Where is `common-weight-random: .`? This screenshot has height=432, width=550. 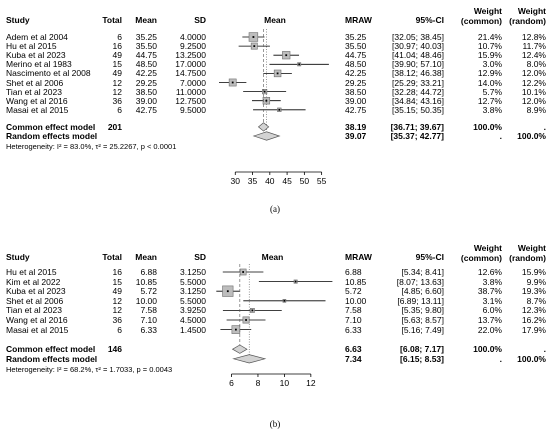
common-weight-random: . is located at coordinates (544, 126).